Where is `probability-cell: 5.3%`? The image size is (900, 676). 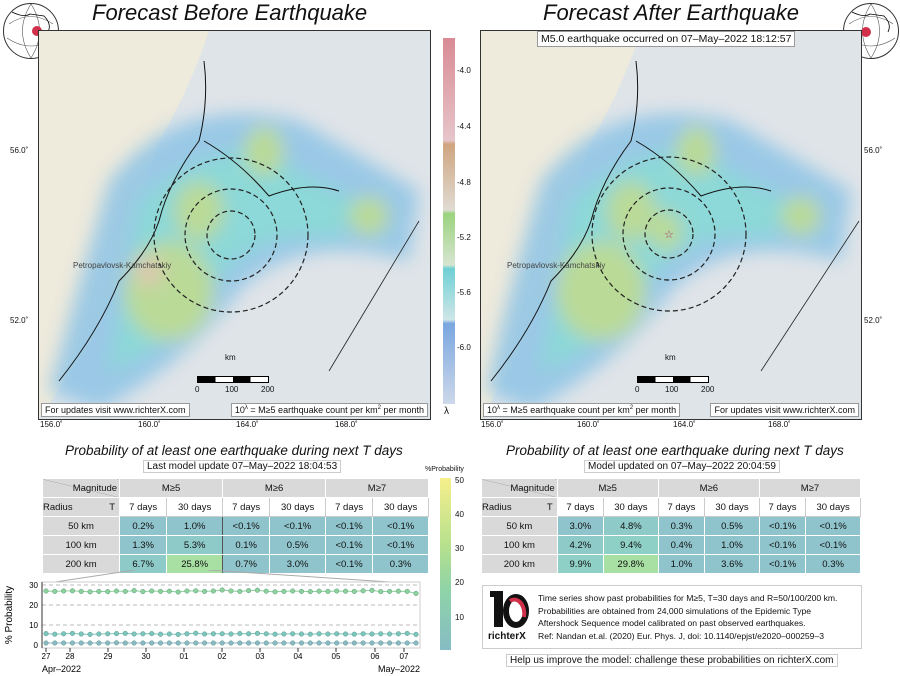
probability-cell: 5.3% is located at coordinates (195, 545).